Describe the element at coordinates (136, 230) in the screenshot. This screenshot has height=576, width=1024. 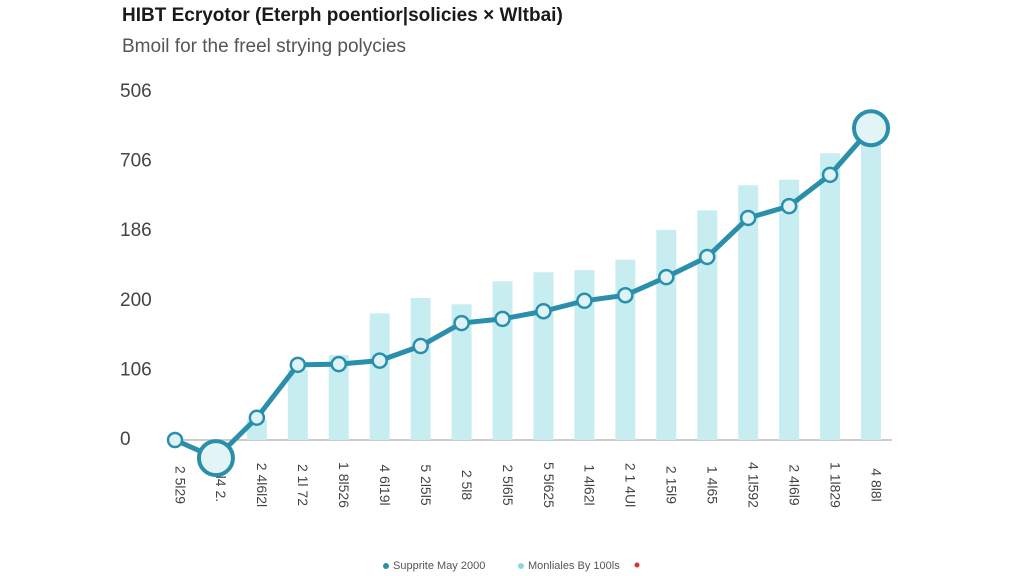
I see `y-tick-label: 186` at that location.